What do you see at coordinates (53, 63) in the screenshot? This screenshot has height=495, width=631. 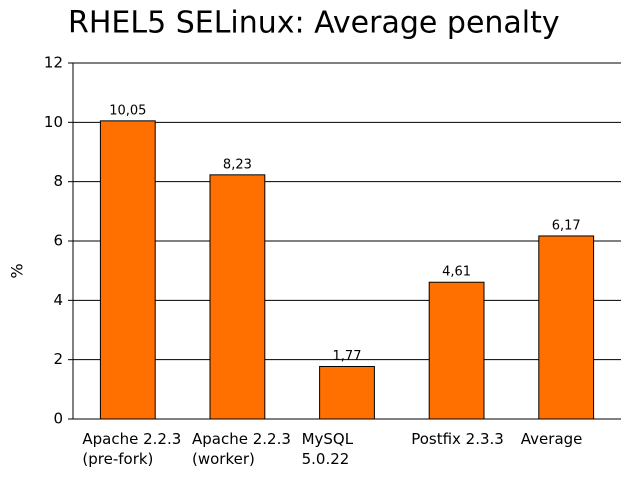 I see `y-tick-label: 12` at bounding box center [53, 63].